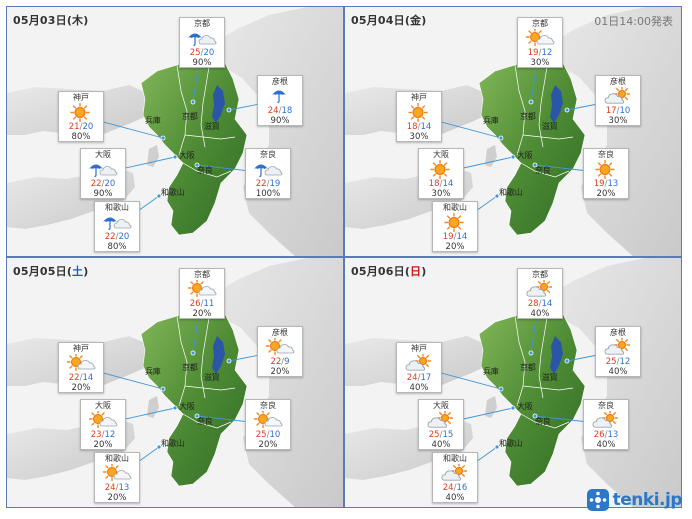  Describe the element at coordinates (419, 367) in the screenshot. I see `city-forecast-card-kobe: 神戸 24/17 40%` at that location.